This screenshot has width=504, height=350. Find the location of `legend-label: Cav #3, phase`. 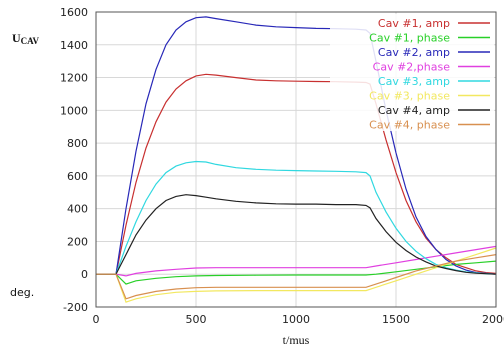

legend-label: Cav #3, phase is located at coordinates (409, 96).